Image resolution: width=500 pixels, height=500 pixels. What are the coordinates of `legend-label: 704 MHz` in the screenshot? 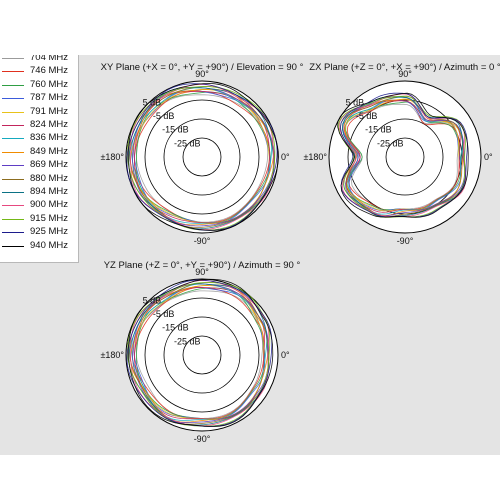 It's located at (49, 59).